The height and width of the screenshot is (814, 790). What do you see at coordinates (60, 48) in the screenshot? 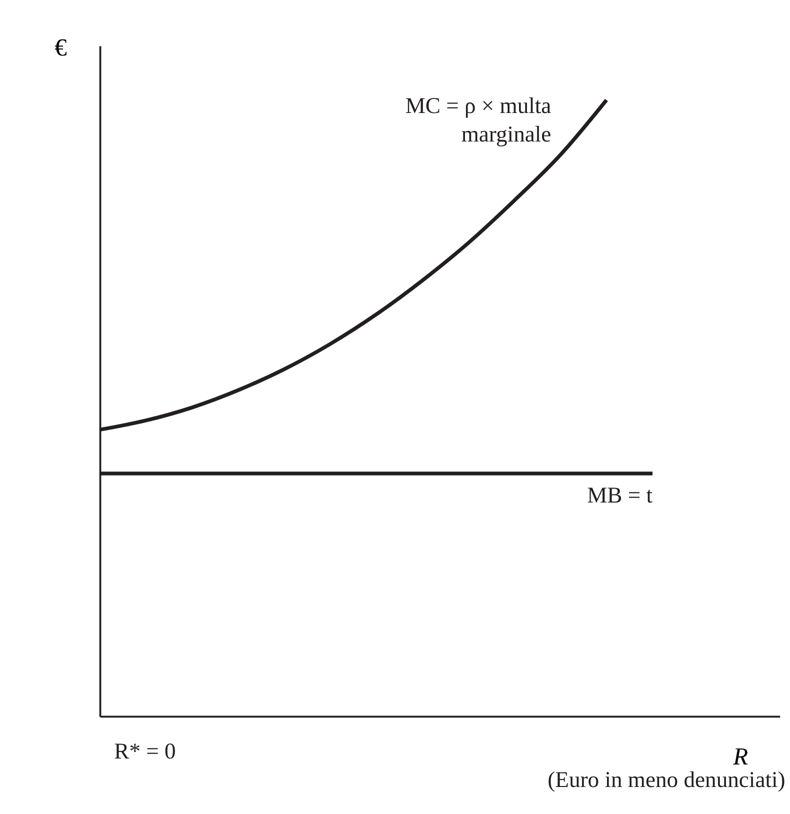
I see `y-axis-title: €` at bounding box center [60, 48].